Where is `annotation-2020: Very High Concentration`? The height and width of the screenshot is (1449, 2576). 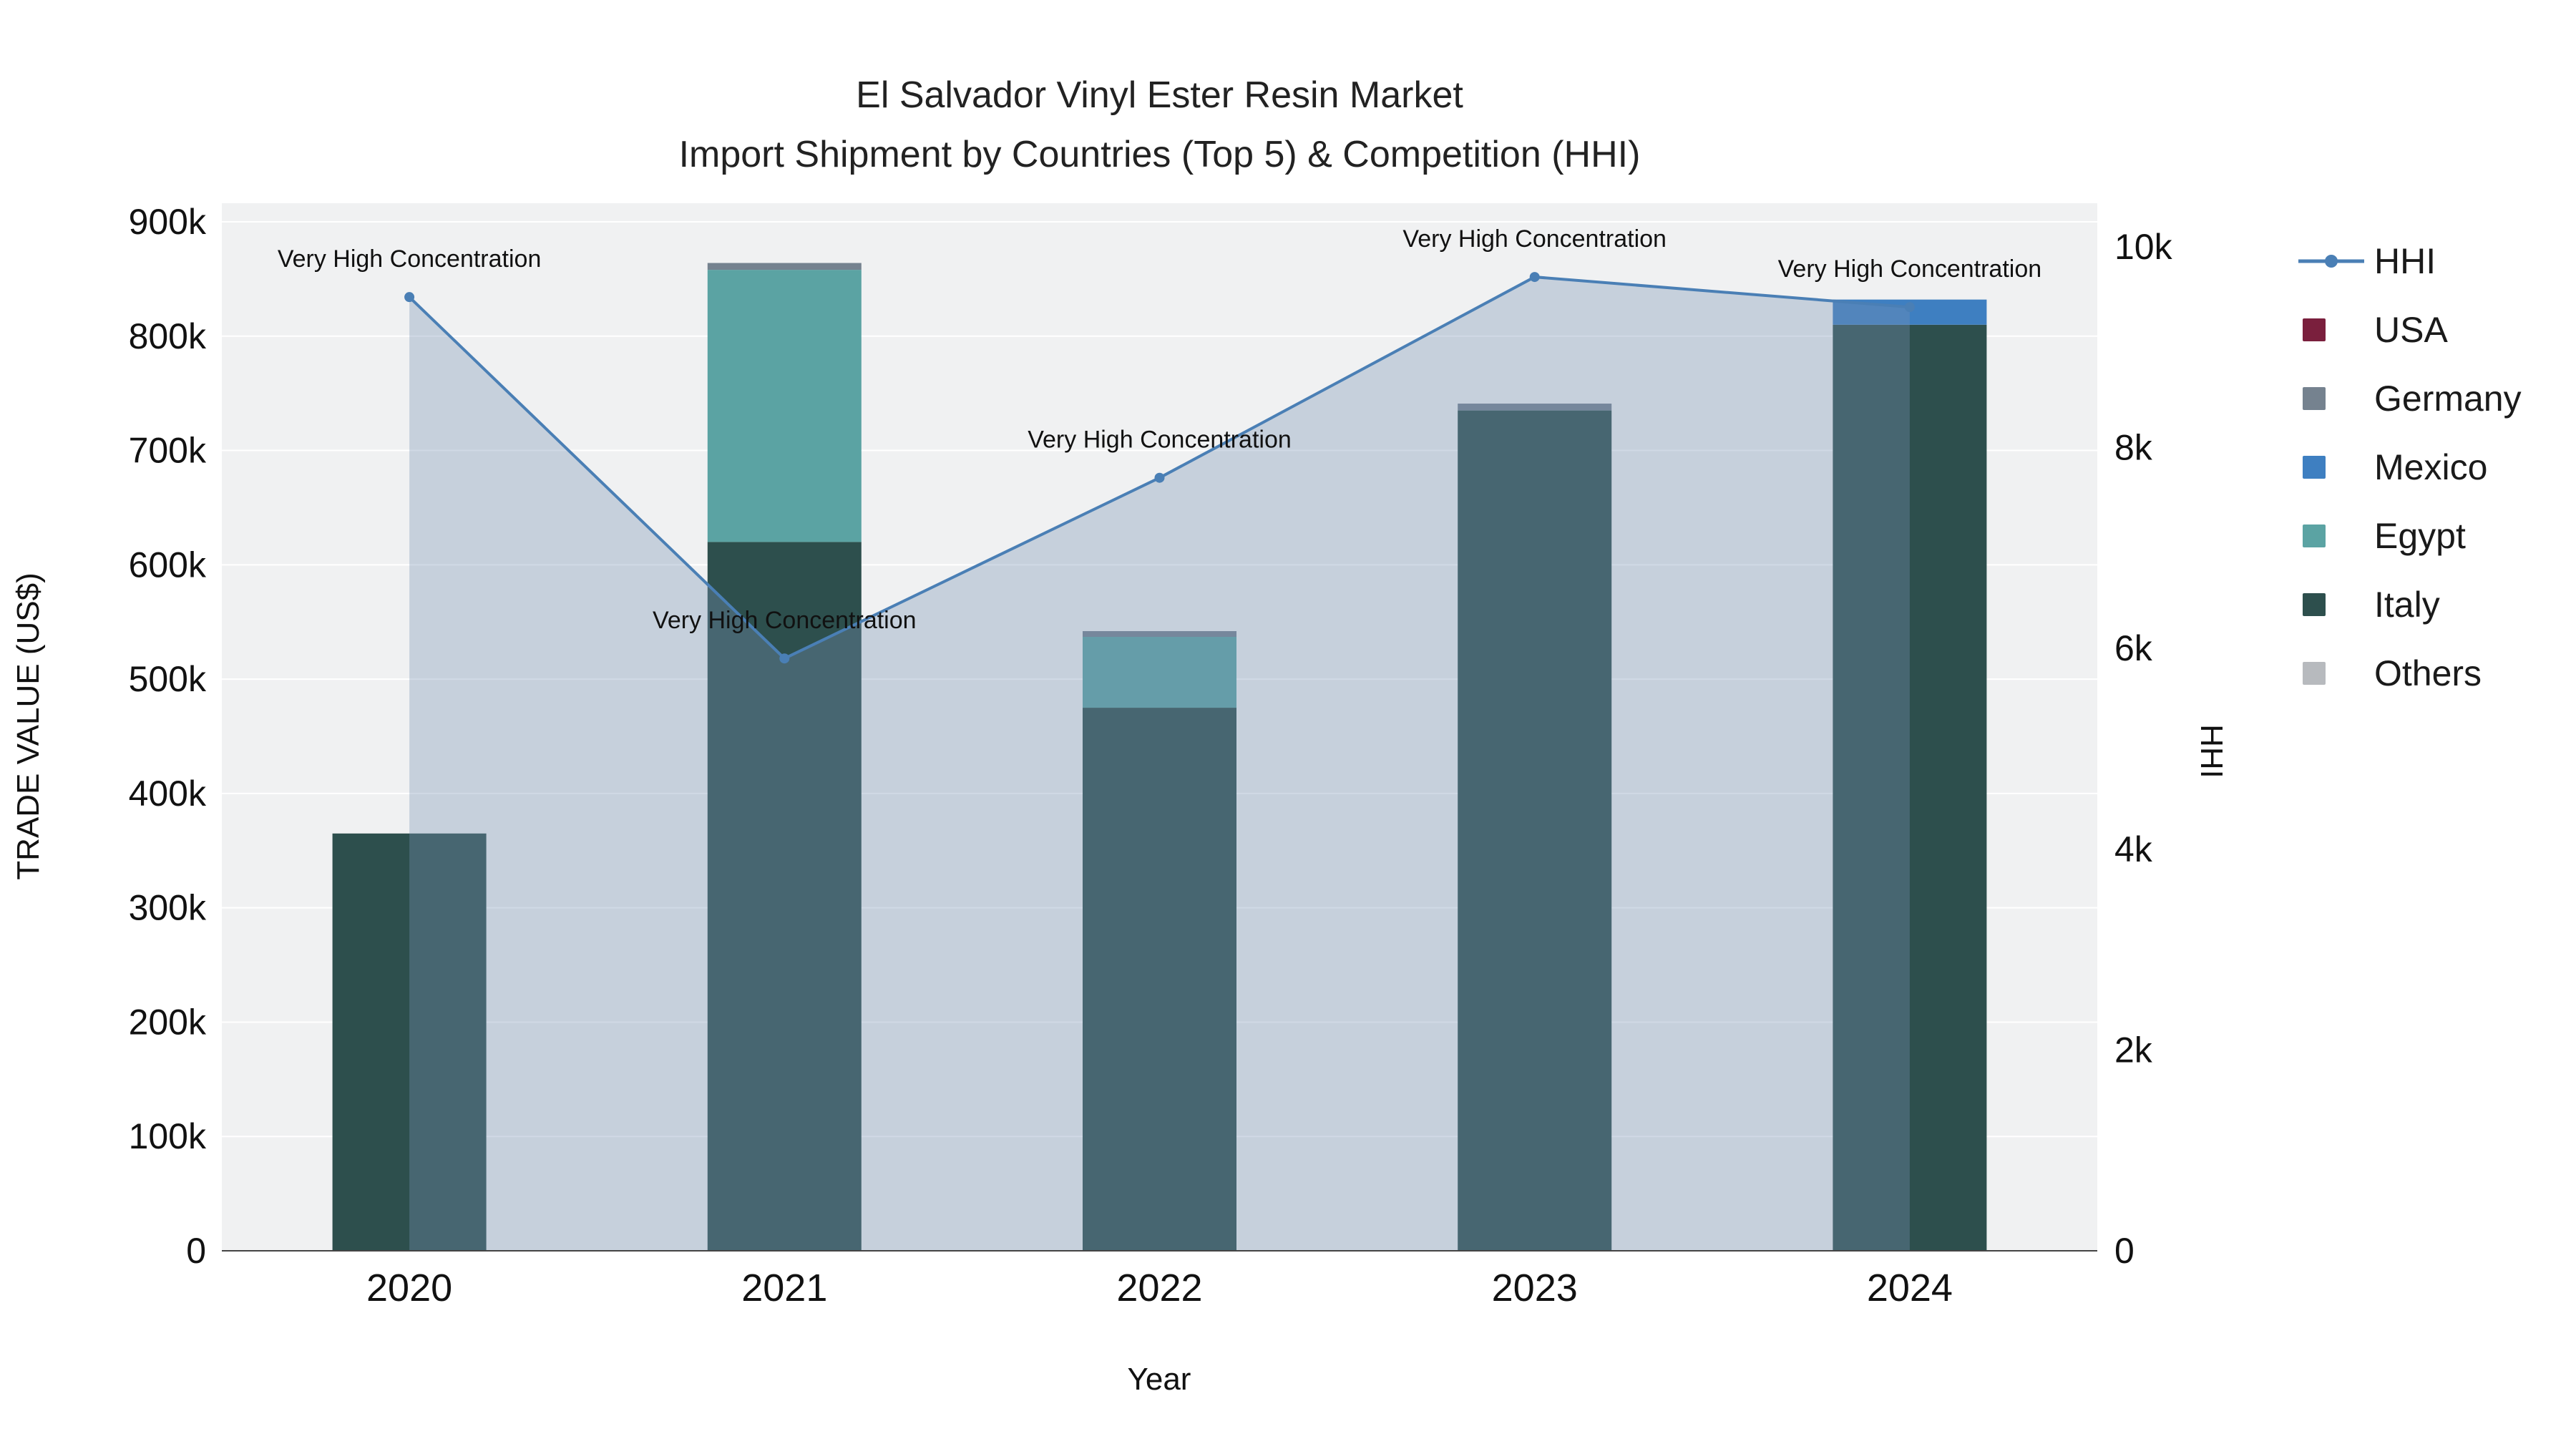 annotation-2020: Very High Concentration is located at coordinates (410, 259).